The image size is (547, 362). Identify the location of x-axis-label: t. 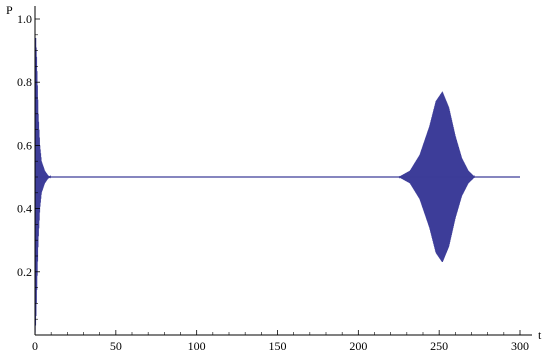
(540, 335).